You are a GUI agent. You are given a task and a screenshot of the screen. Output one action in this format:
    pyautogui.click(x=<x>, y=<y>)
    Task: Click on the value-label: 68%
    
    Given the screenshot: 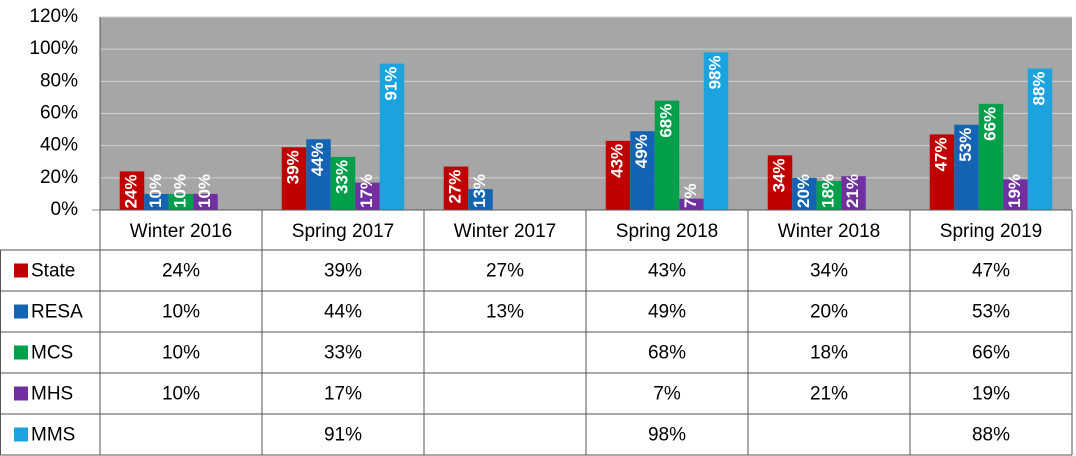 What is the action you would take?
    pyautogui.click(x=665, y=121)
    